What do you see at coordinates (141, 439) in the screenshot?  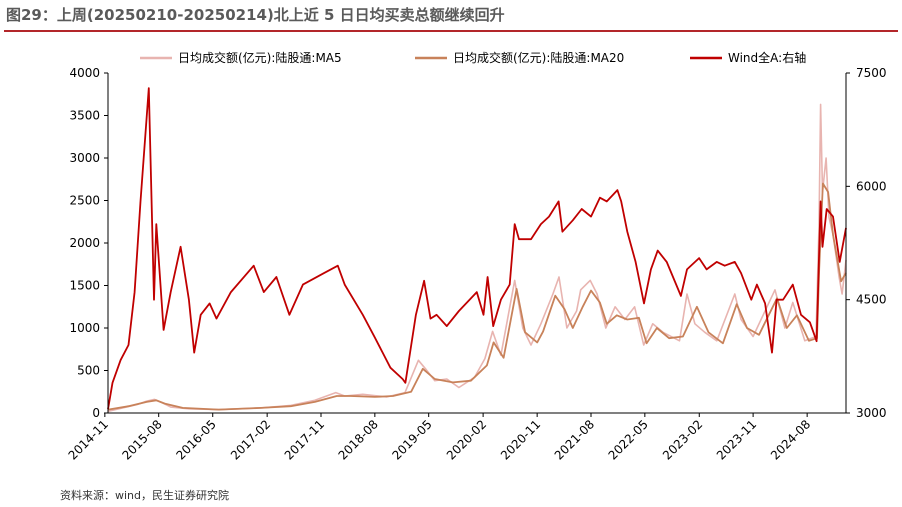 I see `x-tick-label: 2015-08` at bounding box center [141, 439].